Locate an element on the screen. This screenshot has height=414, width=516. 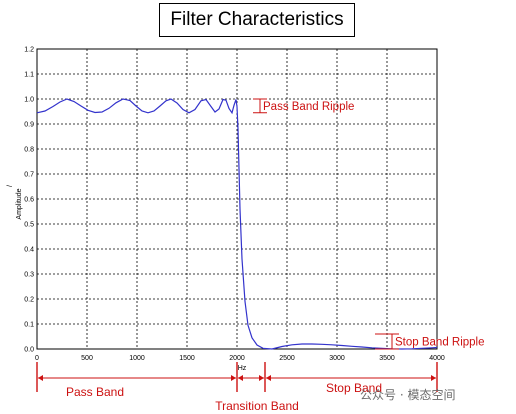
x-tick-label: 1000 is located at coordinates (137, 358).